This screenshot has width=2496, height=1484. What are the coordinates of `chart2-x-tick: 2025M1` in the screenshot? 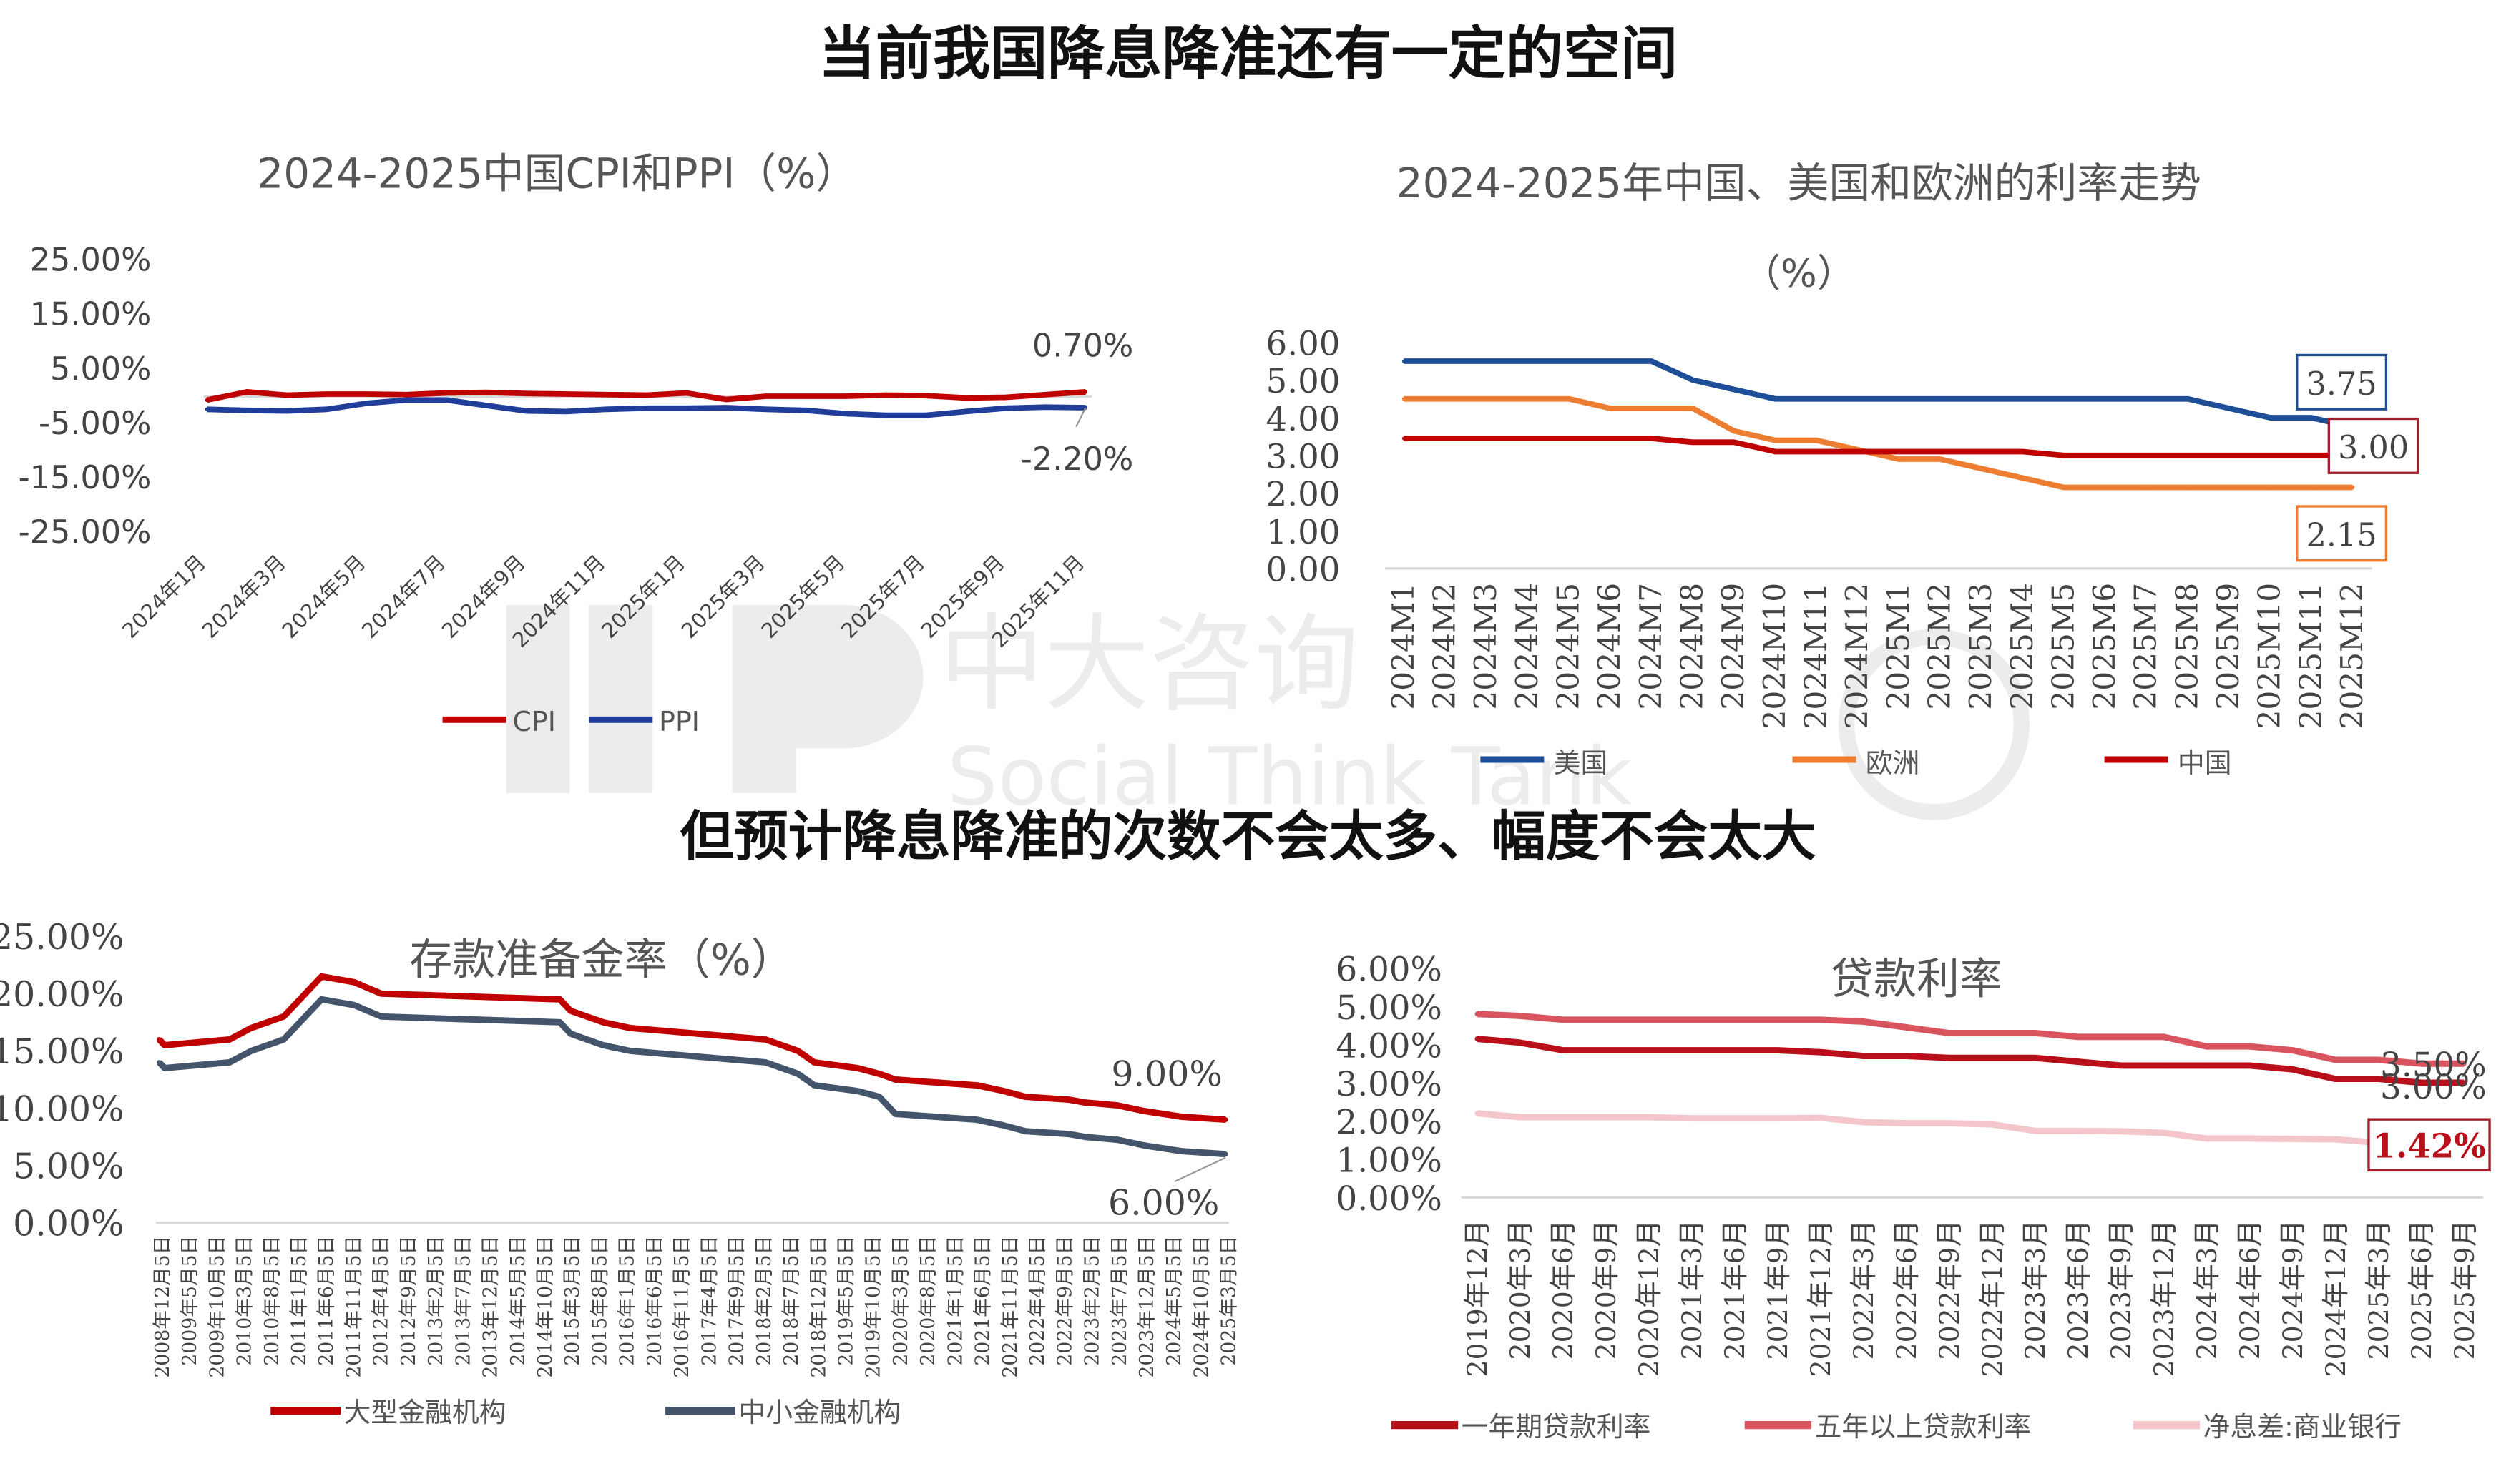 It's located at (1899, 647).